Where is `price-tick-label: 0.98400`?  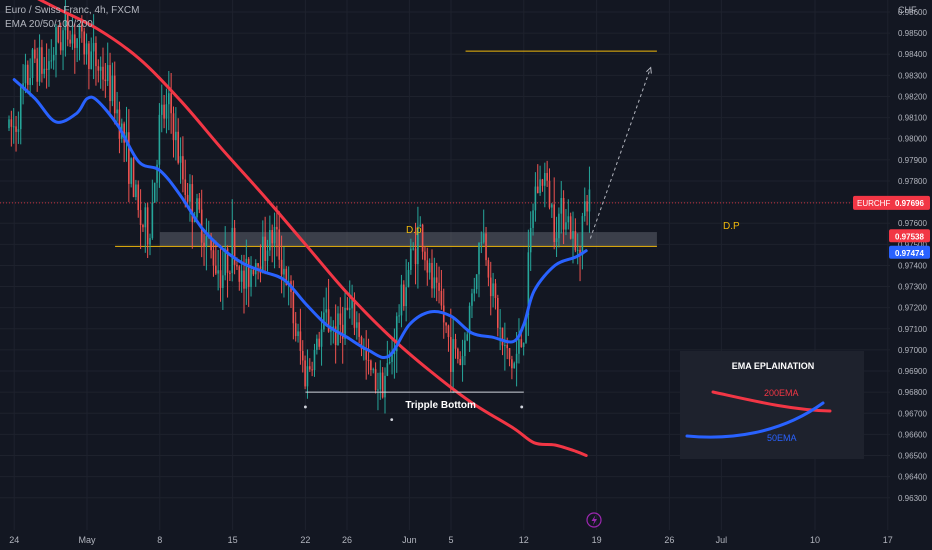
price-tick-label: 0.98400 is located at coordinates (912, 54).